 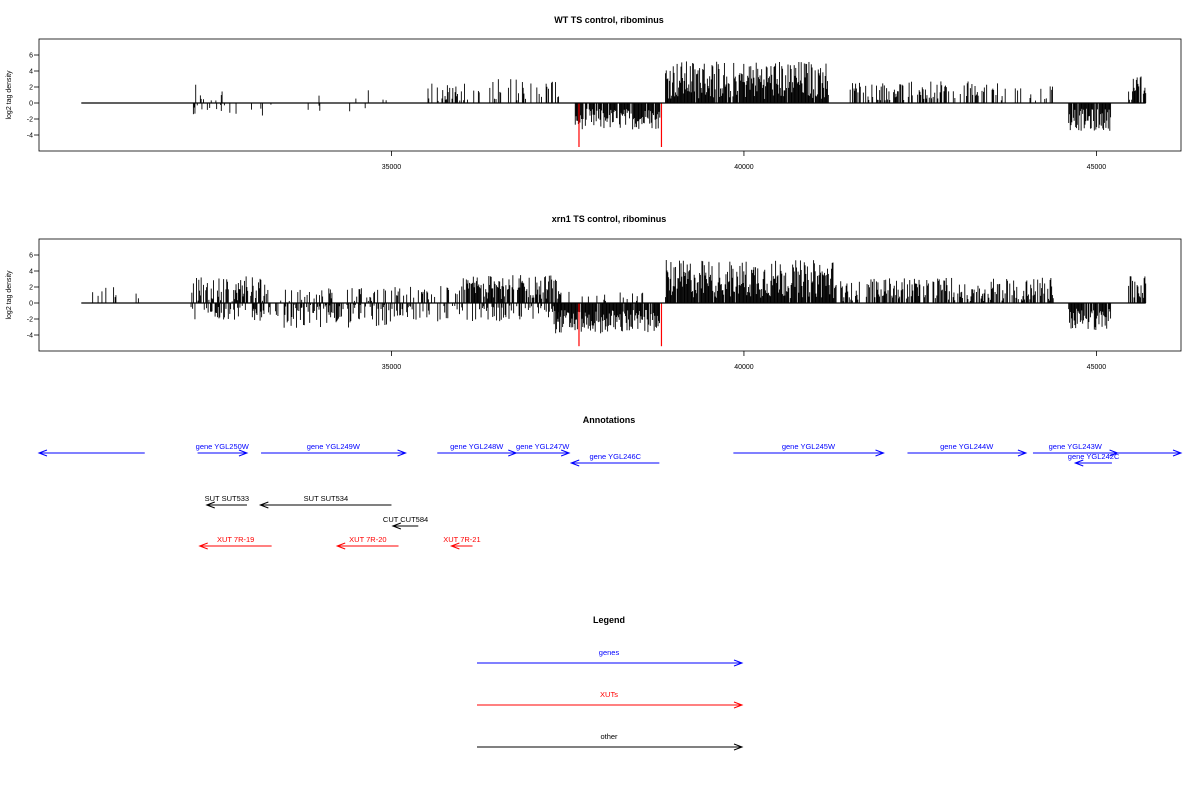 What do you see at coordinates (609, 20) in the screenshot?
I see `wt-panel-title: WT TS control, ribominus` at bounding box center [609, 20].